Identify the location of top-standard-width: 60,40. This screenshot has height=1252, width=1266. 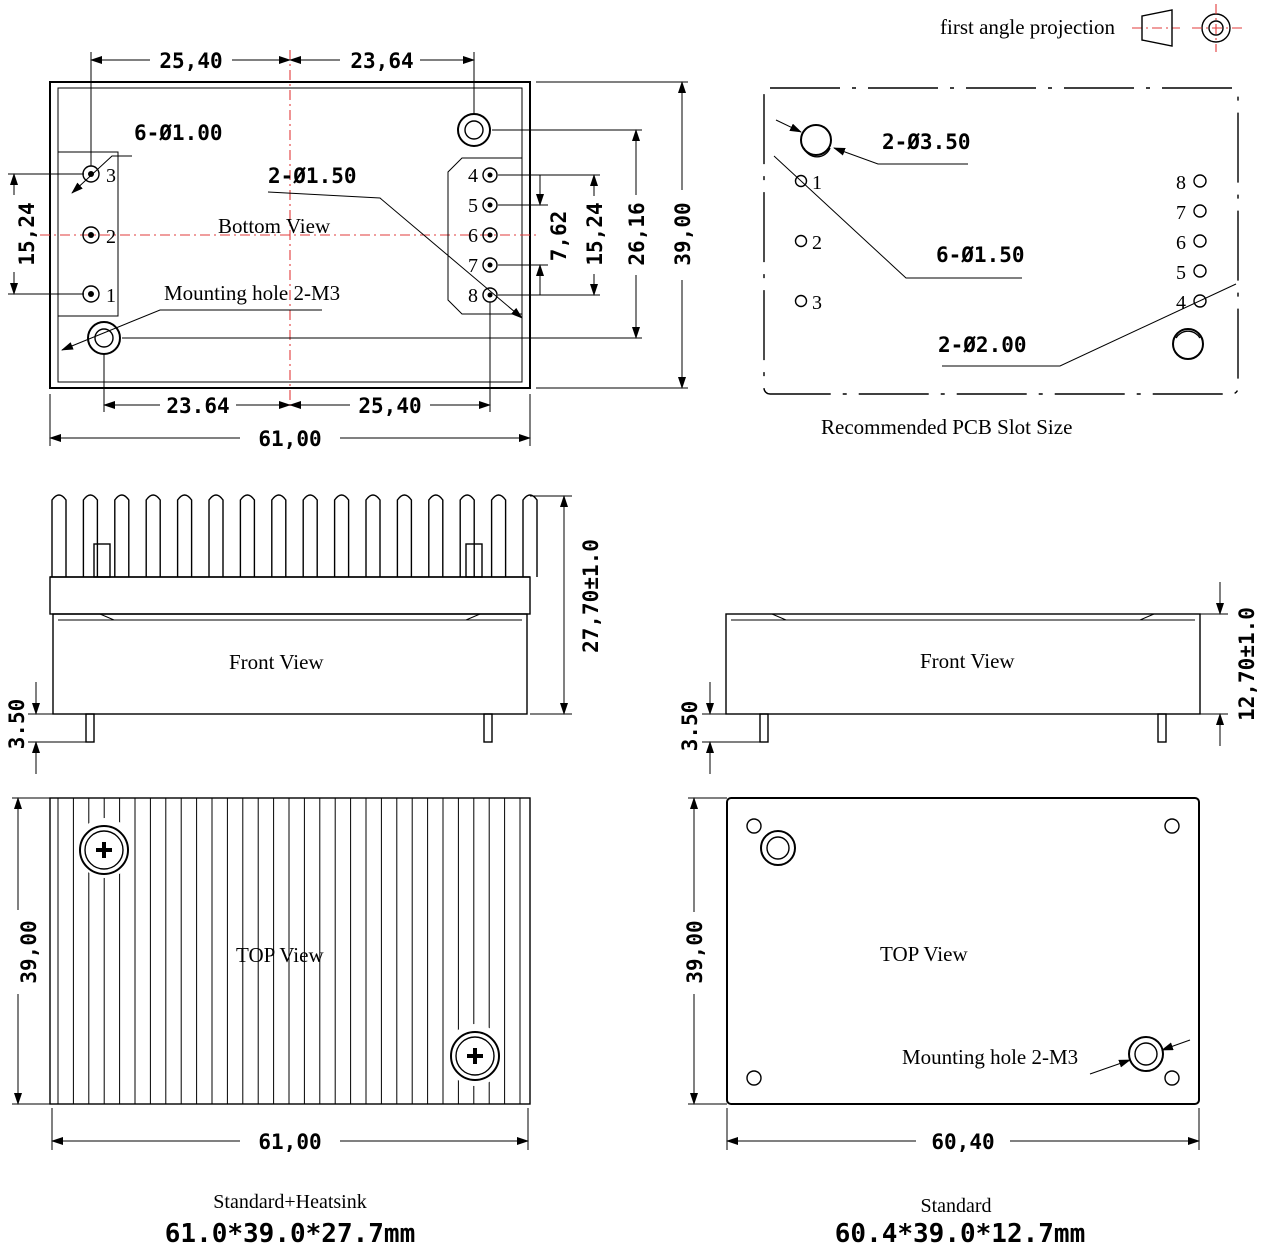
(962, 1142).